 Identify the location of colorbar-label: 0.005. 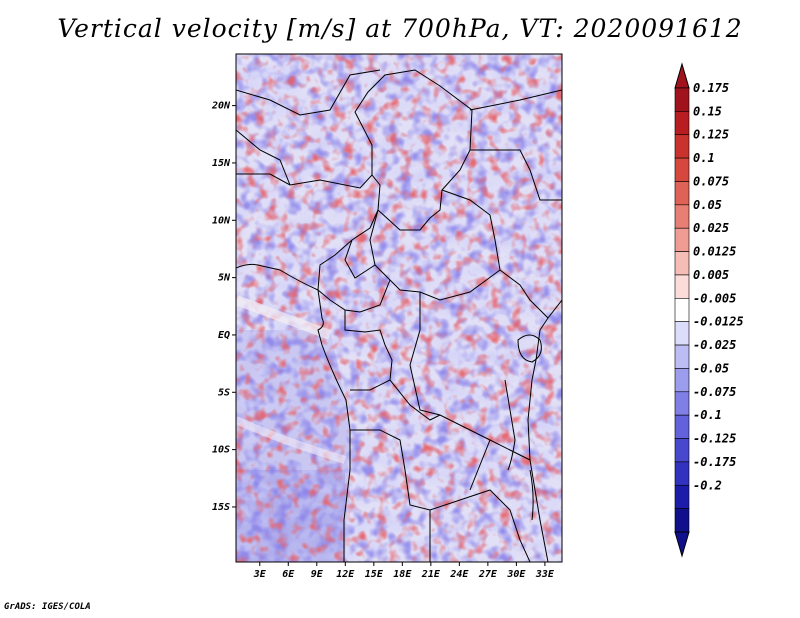
(711, 275).